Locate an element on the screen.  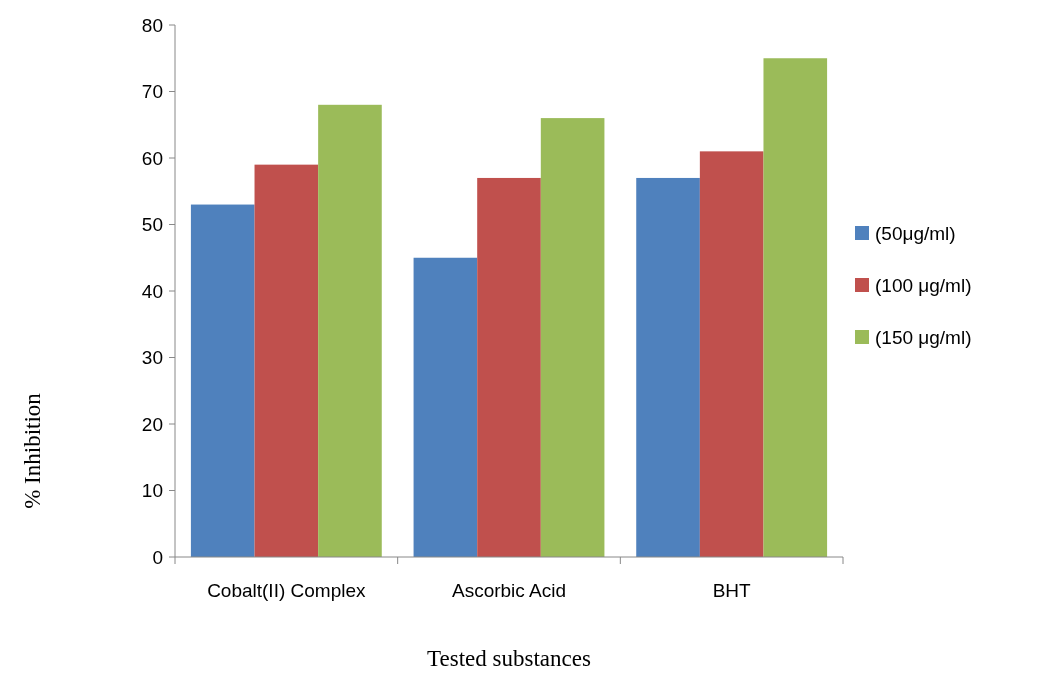
y-tick-label: 60 is located at coordinates (152, 158).